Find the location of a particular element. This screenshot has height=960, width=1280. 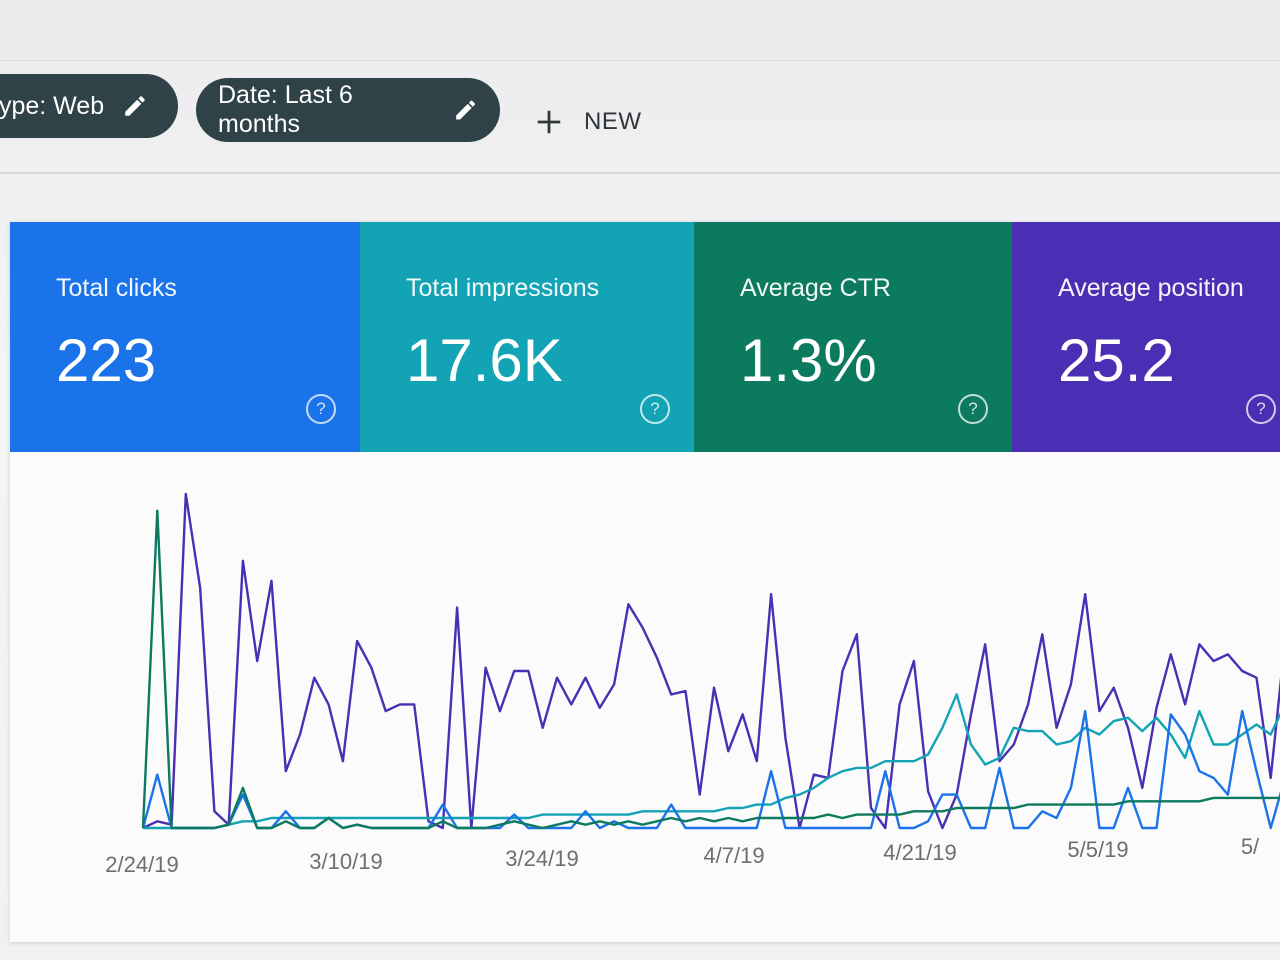

average-ctr-card: Average CTR 1.3% ? is located at coordinates (853, 337).